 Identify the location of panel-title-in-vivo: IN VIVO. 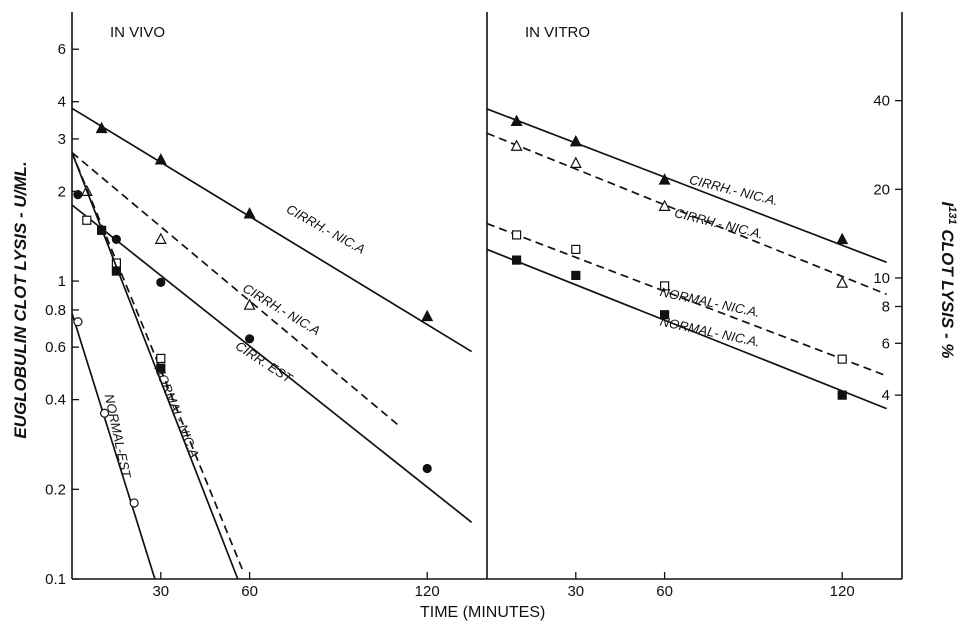
(137, 32).